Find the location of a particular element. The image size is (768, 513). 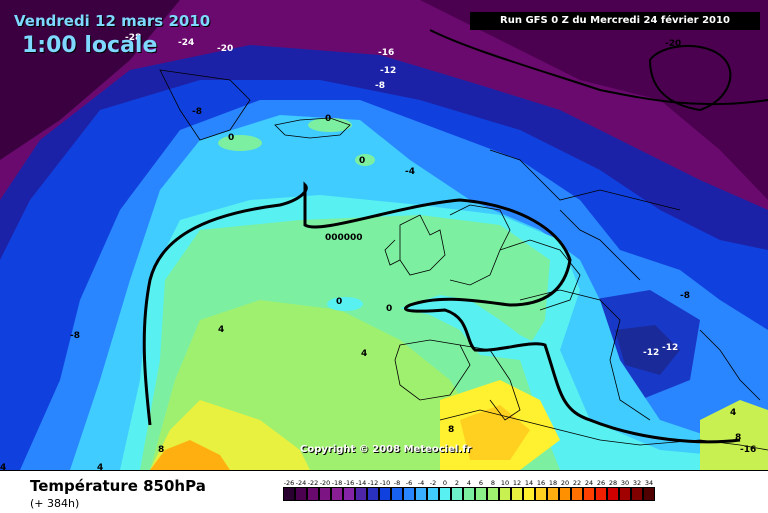

scale-label: -2 is located at coordinates (433, 483).